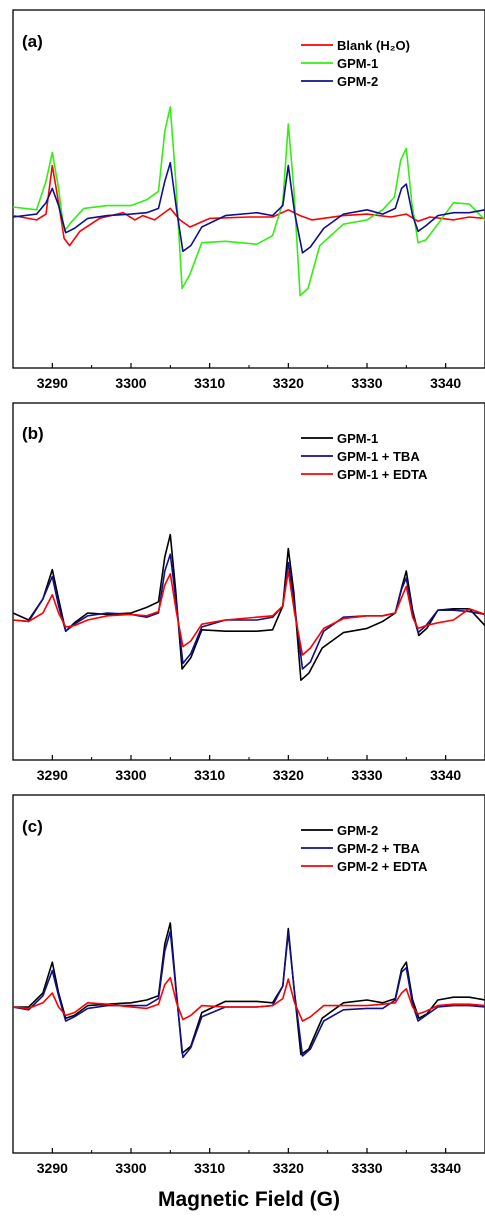 The width and height of the screenshot is (485, 1216). Describe the element at coordinates (378, 456) in the screenshot. I see `legend-label-b-2: GPM-1 + TBA` at that location.